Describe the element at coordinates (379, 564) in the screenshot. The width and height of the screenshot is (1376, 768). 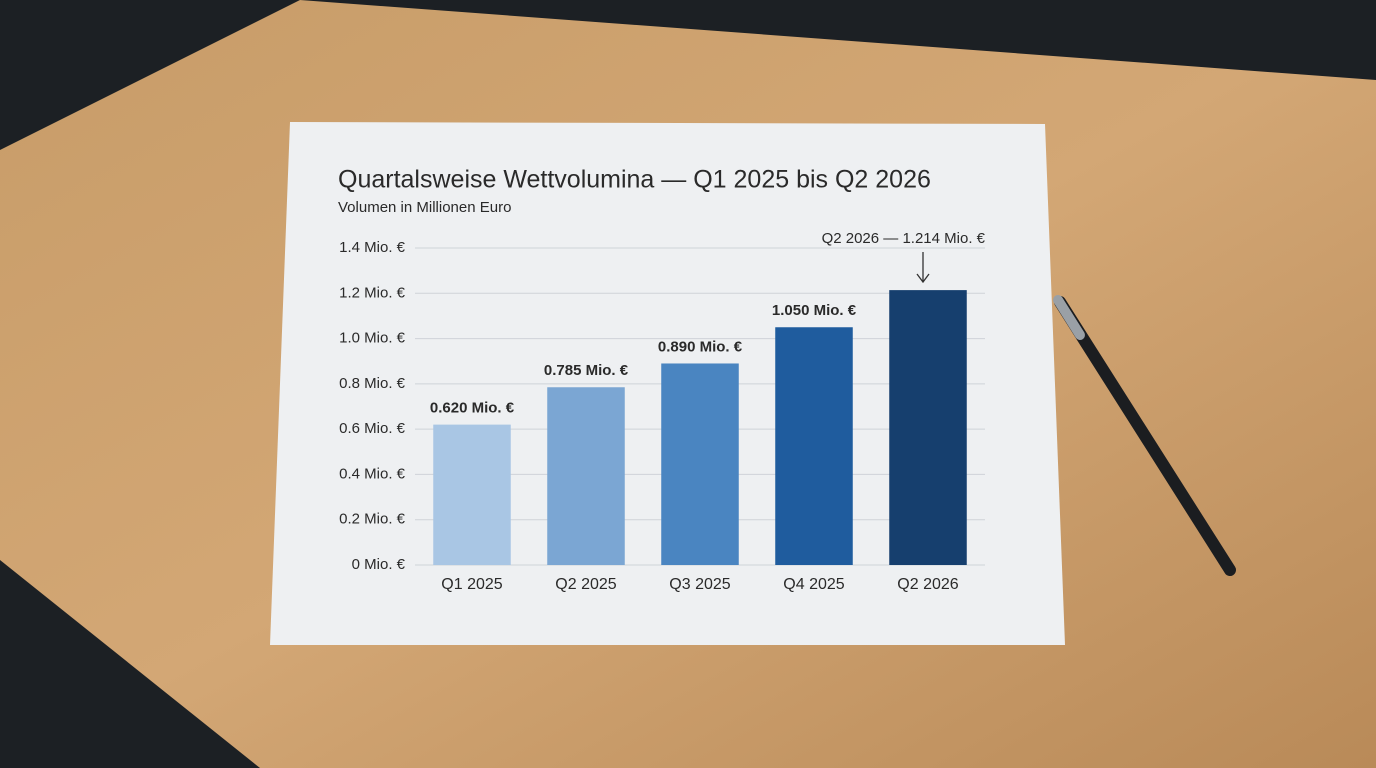
I see `y-tick-label: 0 Mio. €` at that location.